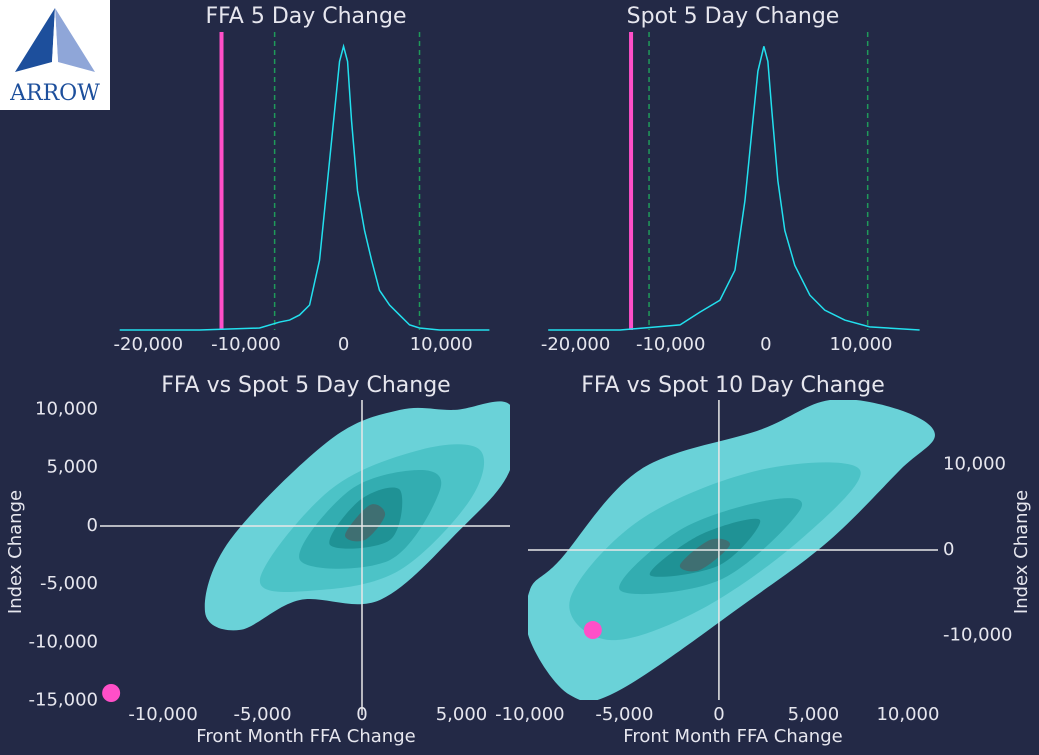 The width and height of the screenshot is (1039, 755). Describe the element at coordinates (63, 700) in the screenshot. I see `y-tick-label: -15,000` at that location.